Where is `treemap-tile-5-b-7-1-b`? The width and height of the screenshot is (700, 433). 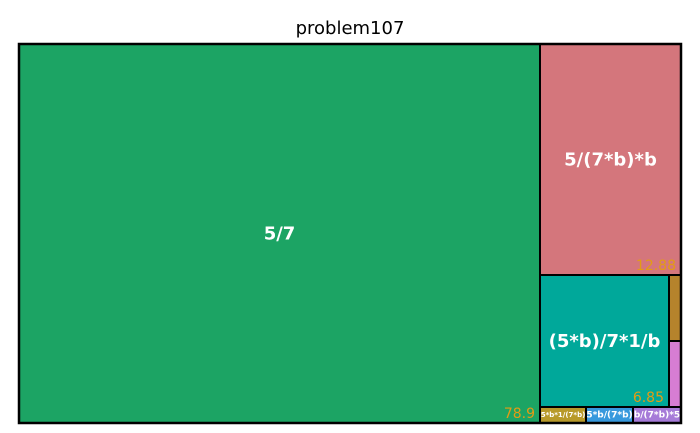 treemap-tile-5-b-7-1-b is located at coordinates (604, 341).